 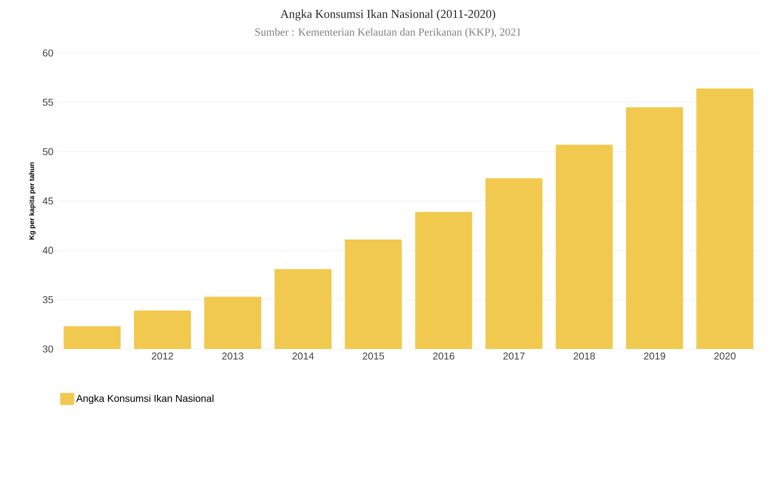 I want to click on x-tick-label: 2020, so click(x=725, y=356).